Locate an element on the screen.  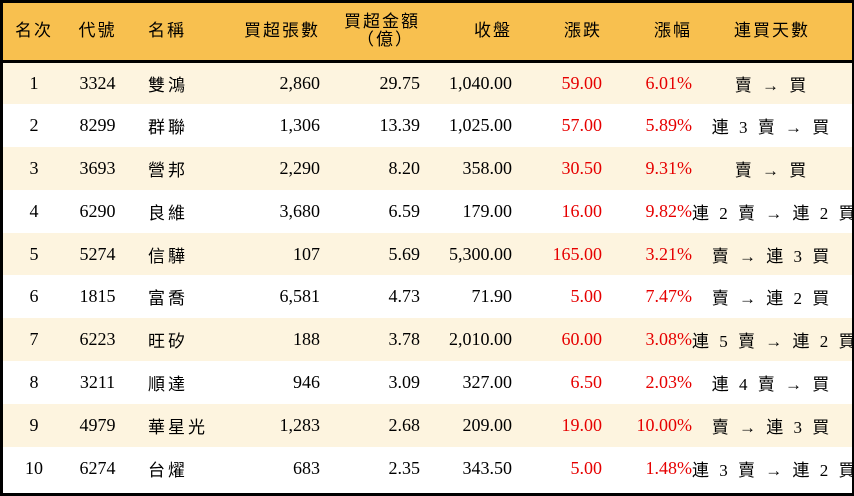
cell-close: 179.00 is located at coordinates (487, 210).